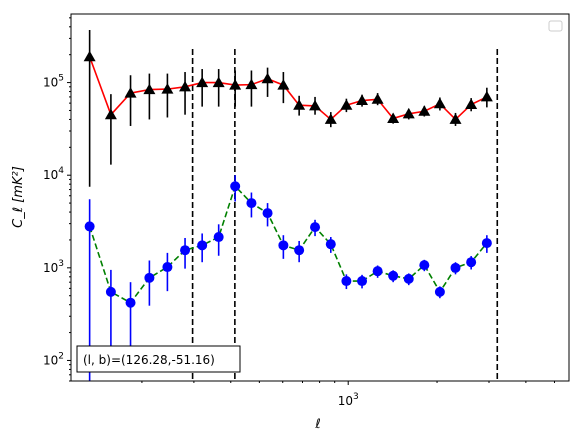 The image size is (580, 441). I want to click on annotation-box: (l, b)=(126.28,-51.16), so click(158, 359).